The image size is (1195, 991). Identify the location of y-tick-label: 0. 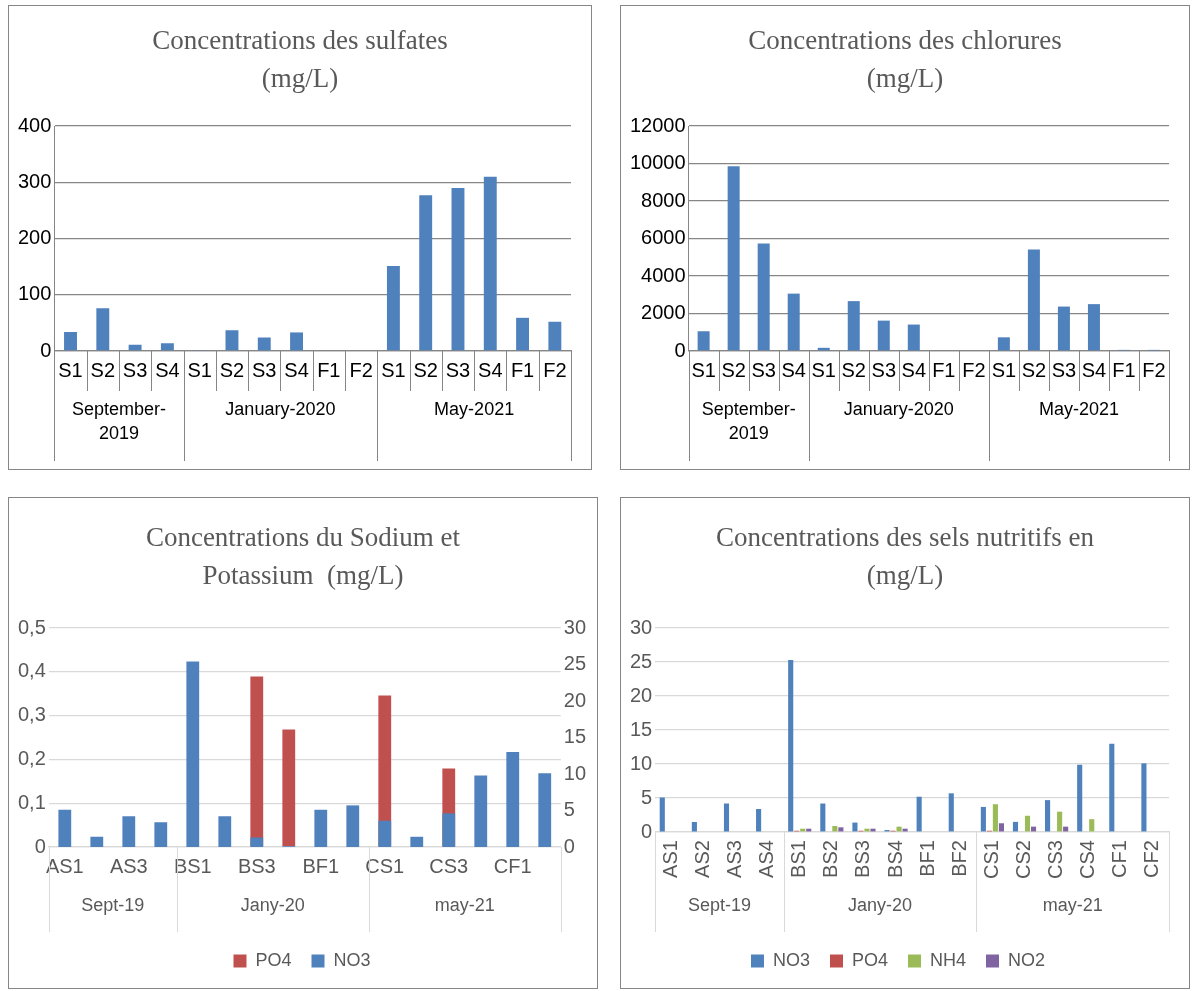
(680, 349).